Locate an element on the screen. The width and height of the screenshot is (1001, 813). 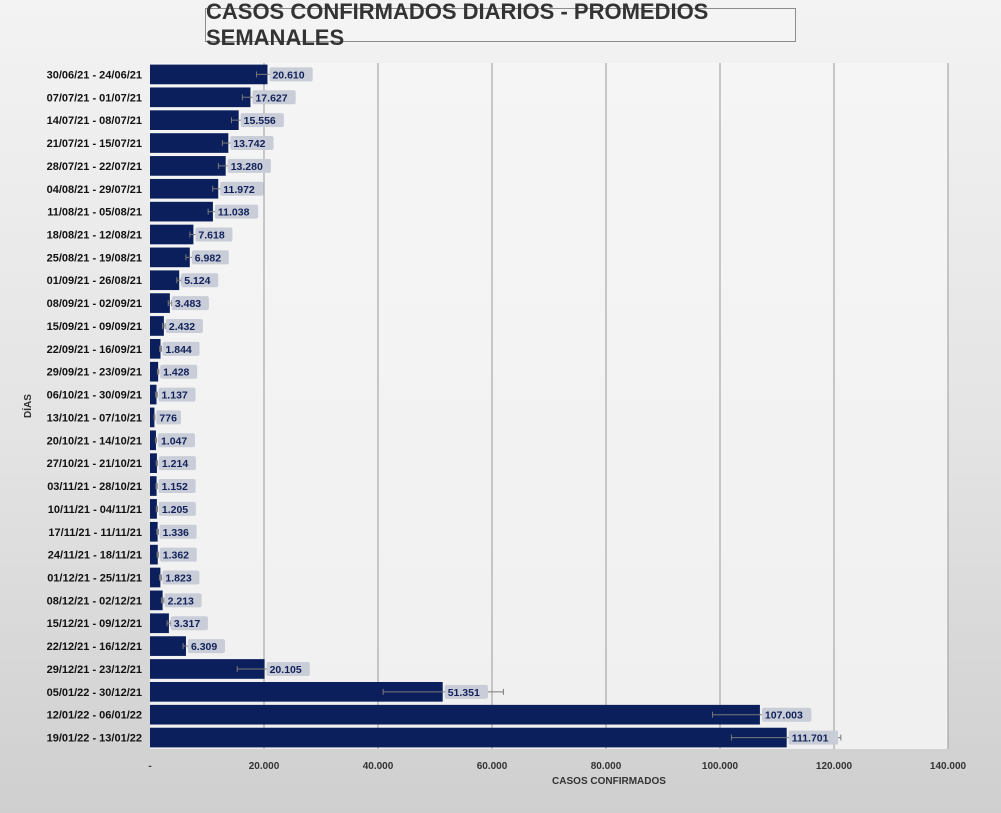
data-label: 3.317 is located at coordinates (187, 624).